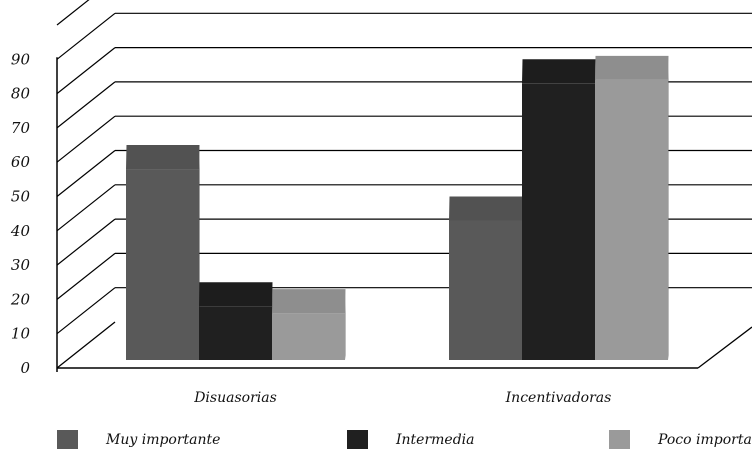 The height and width of the screenshot is (449, 752). What do you see at coordinates (21, 94) in the screenshot?
I see `y-tick-label: 80` at bounding box center [21, 94].